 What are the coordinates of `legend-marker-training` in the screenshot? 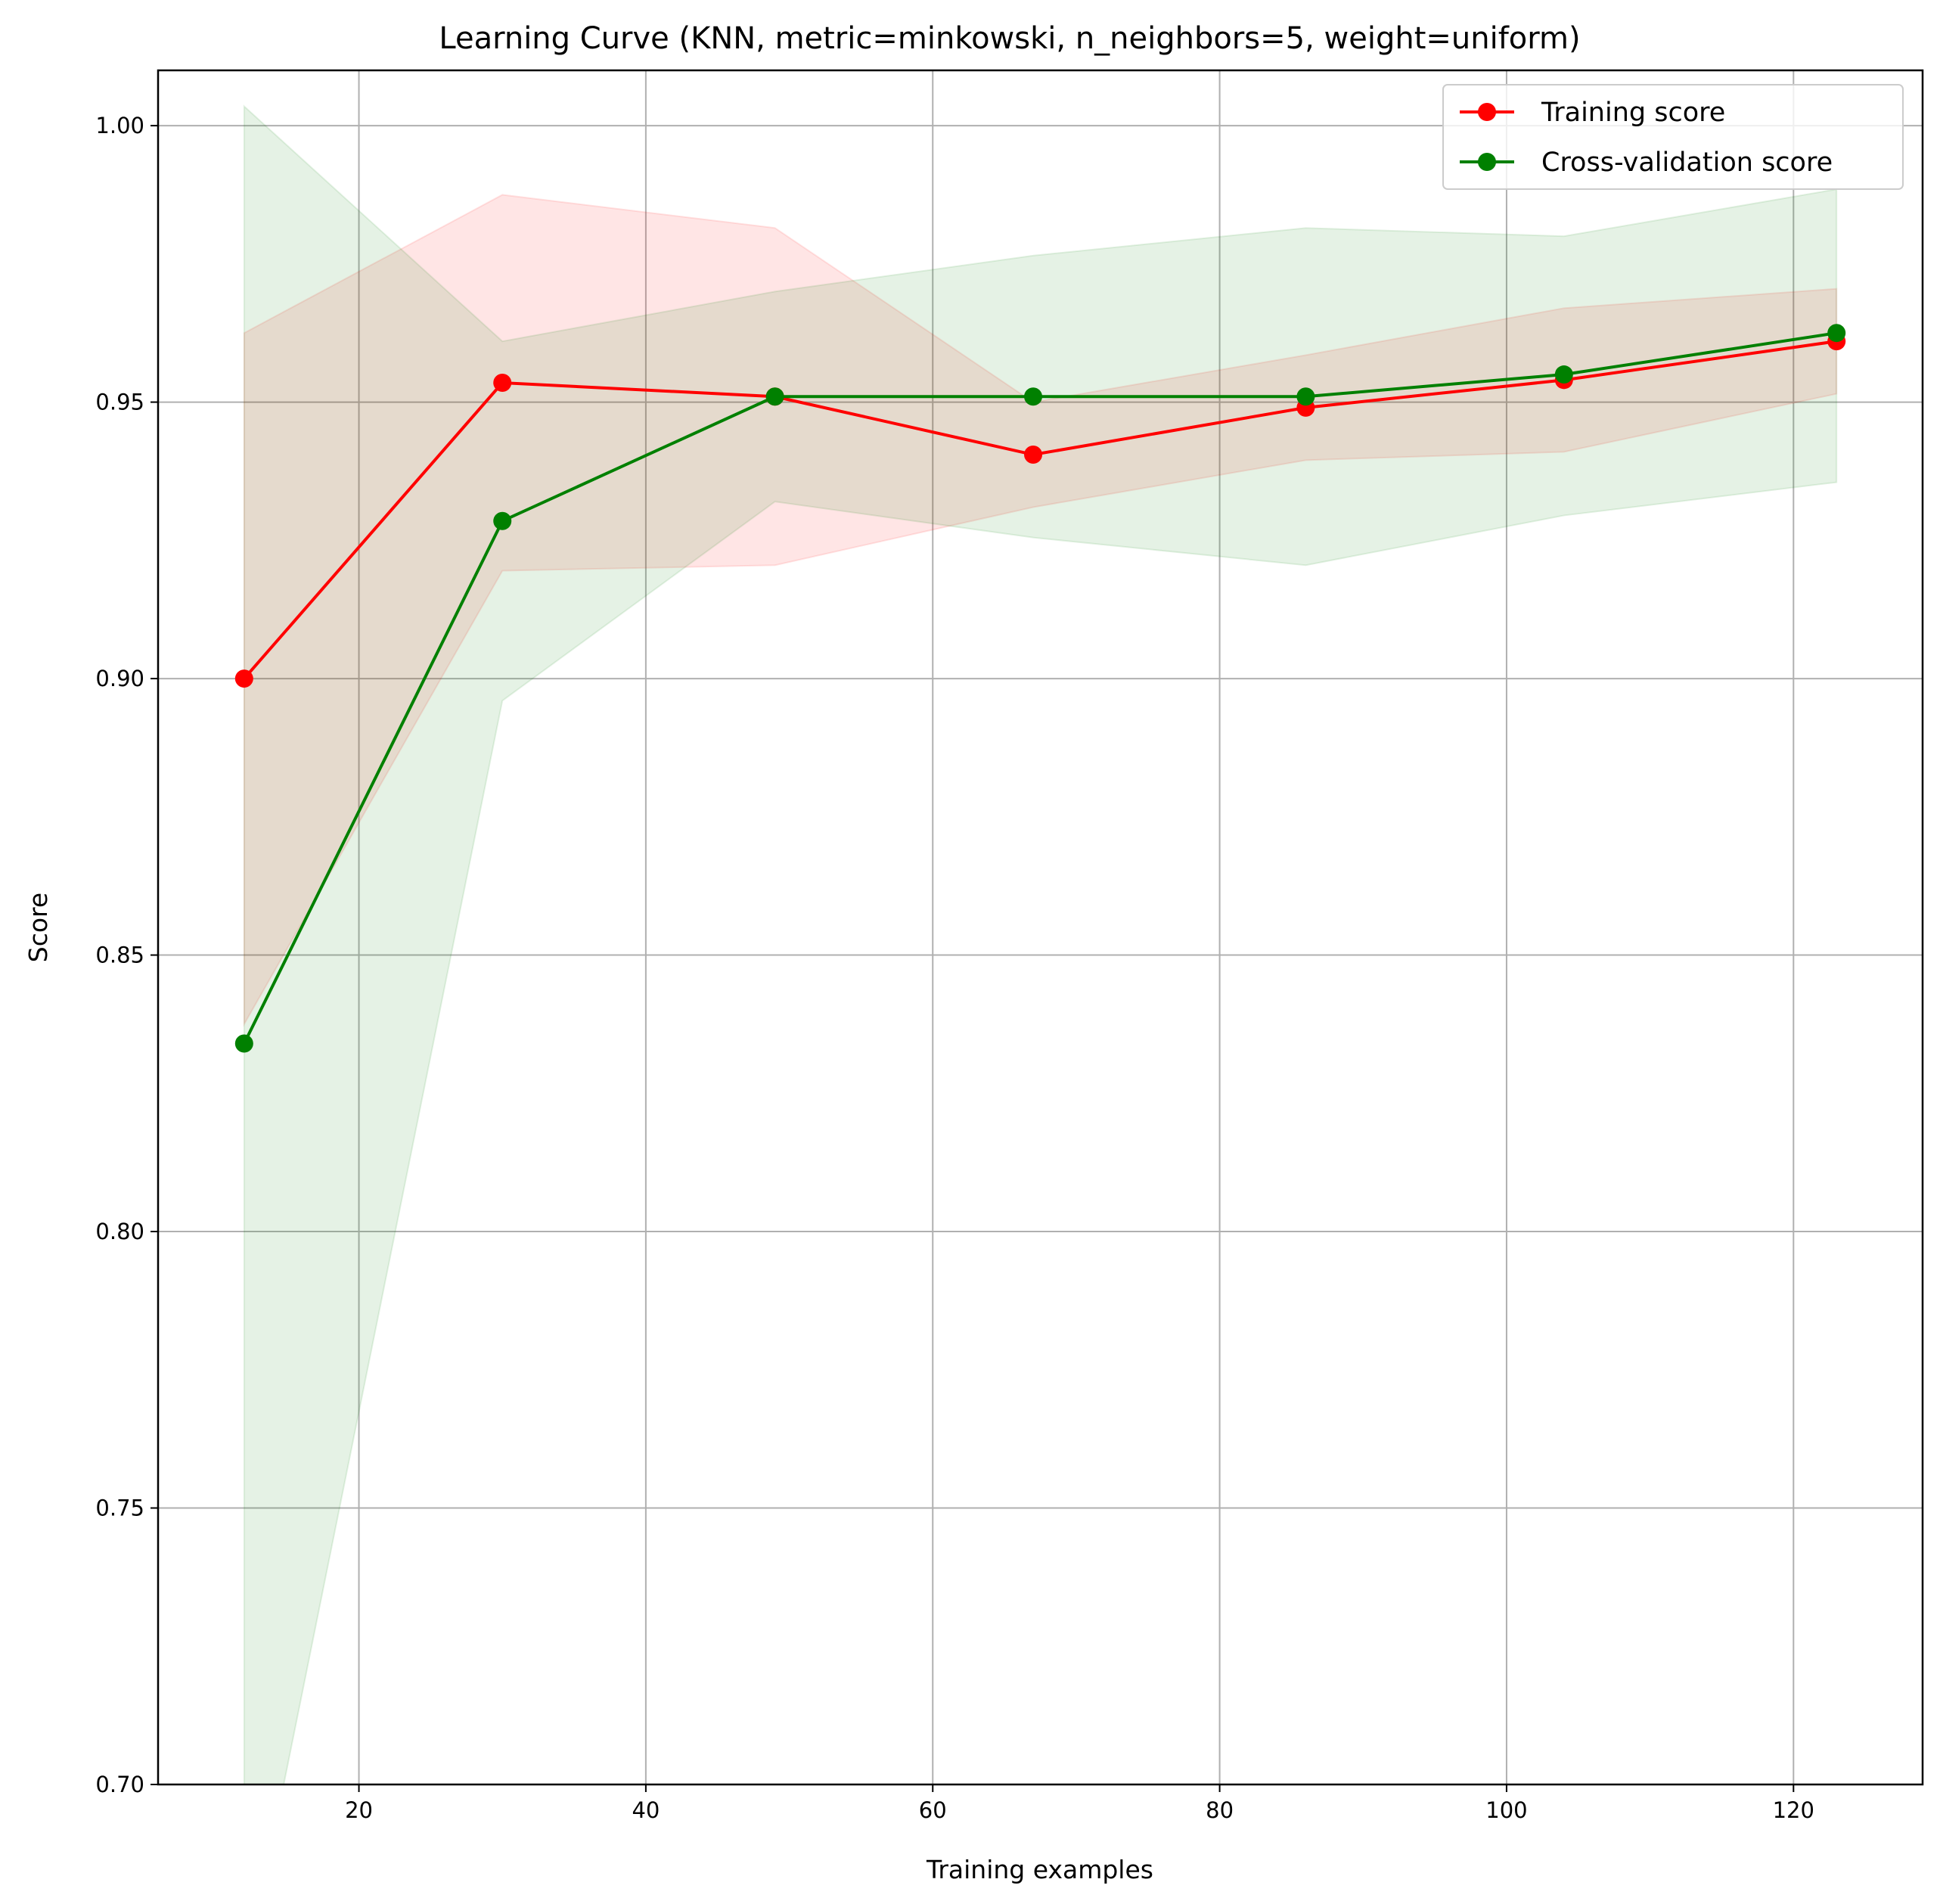 It's located at (1487, 112).